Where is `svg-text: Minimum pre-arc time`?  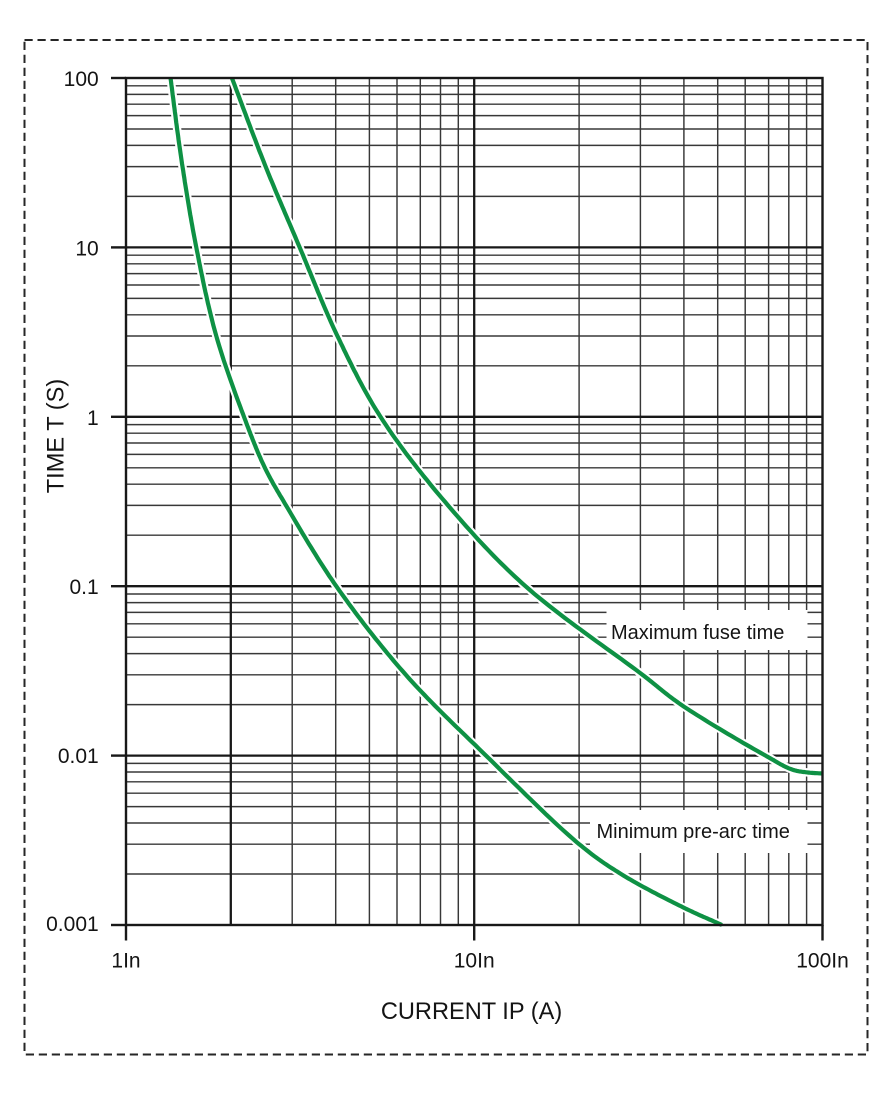 svg-text: Minimum pre-arc time is located at coordinates (693, 832).